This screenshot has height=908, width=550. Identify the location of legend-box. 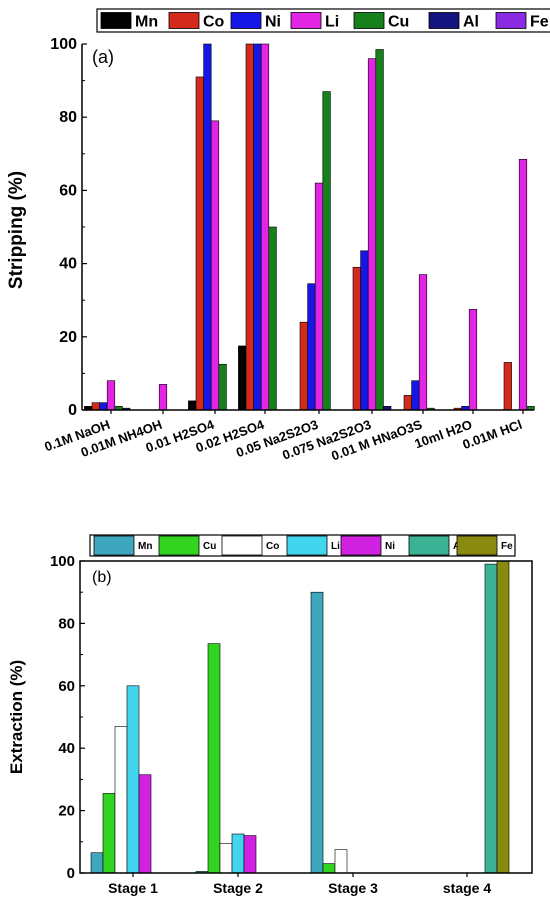
(323, 20).